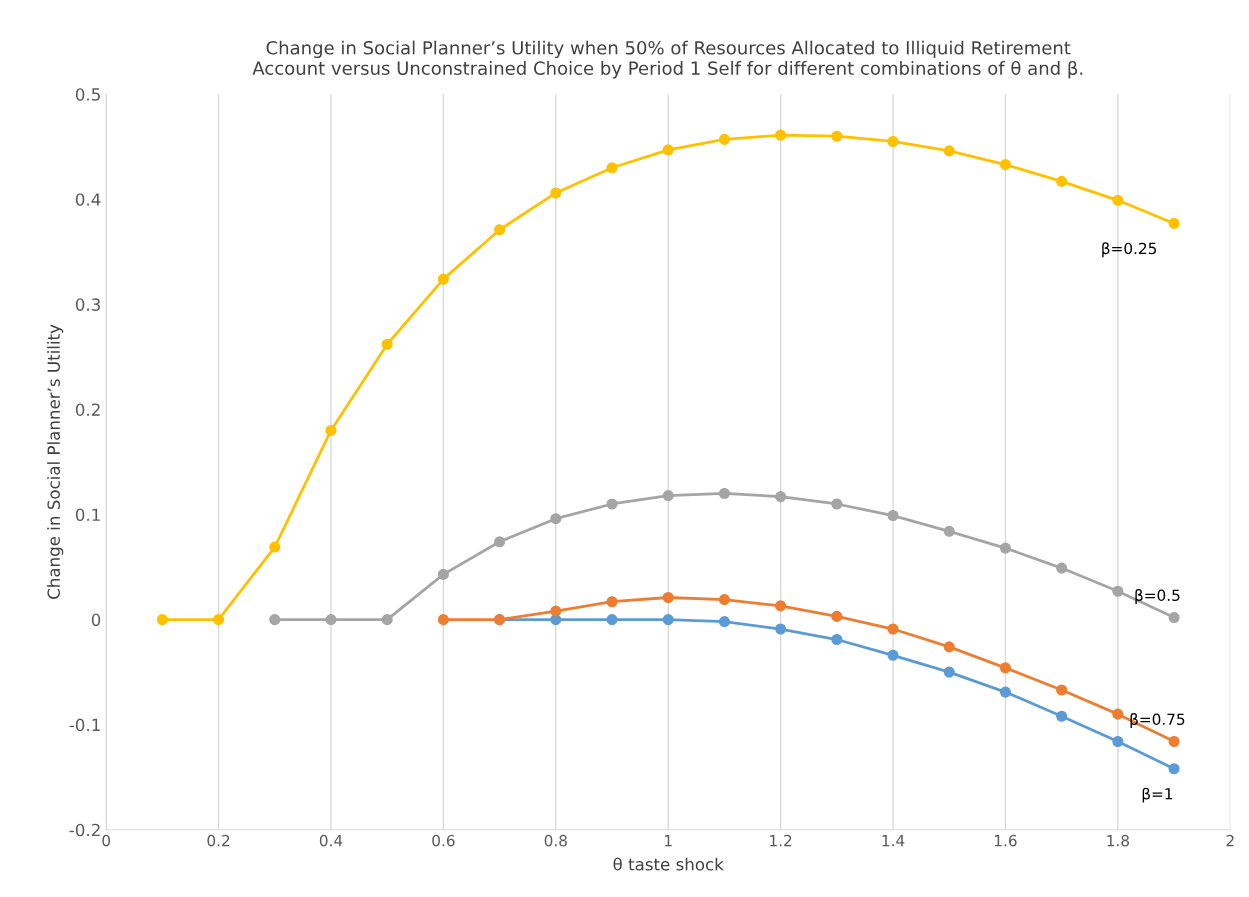 The height and width of the screenshot is (897, 1249). What do you see at coordinates (87, 515) in the screenshot?
I see `y-tick-label: 0.1` at bounding box center [87, 515].